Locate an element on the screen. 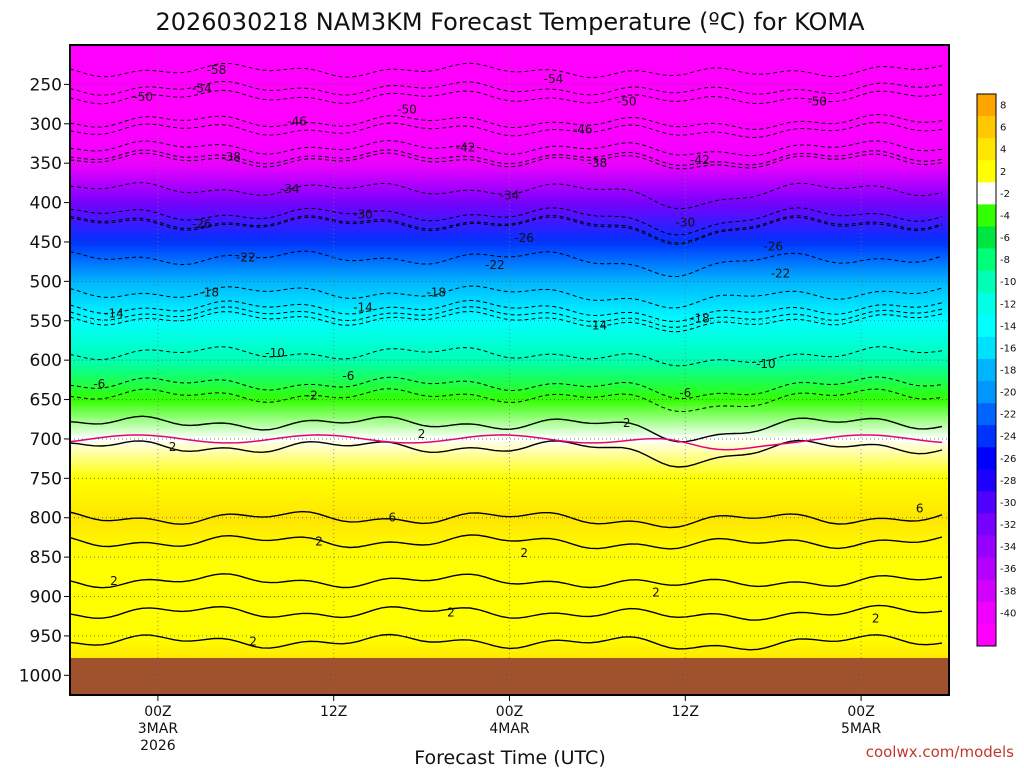  contour-label: -26 is located at coordinates (524, 238).